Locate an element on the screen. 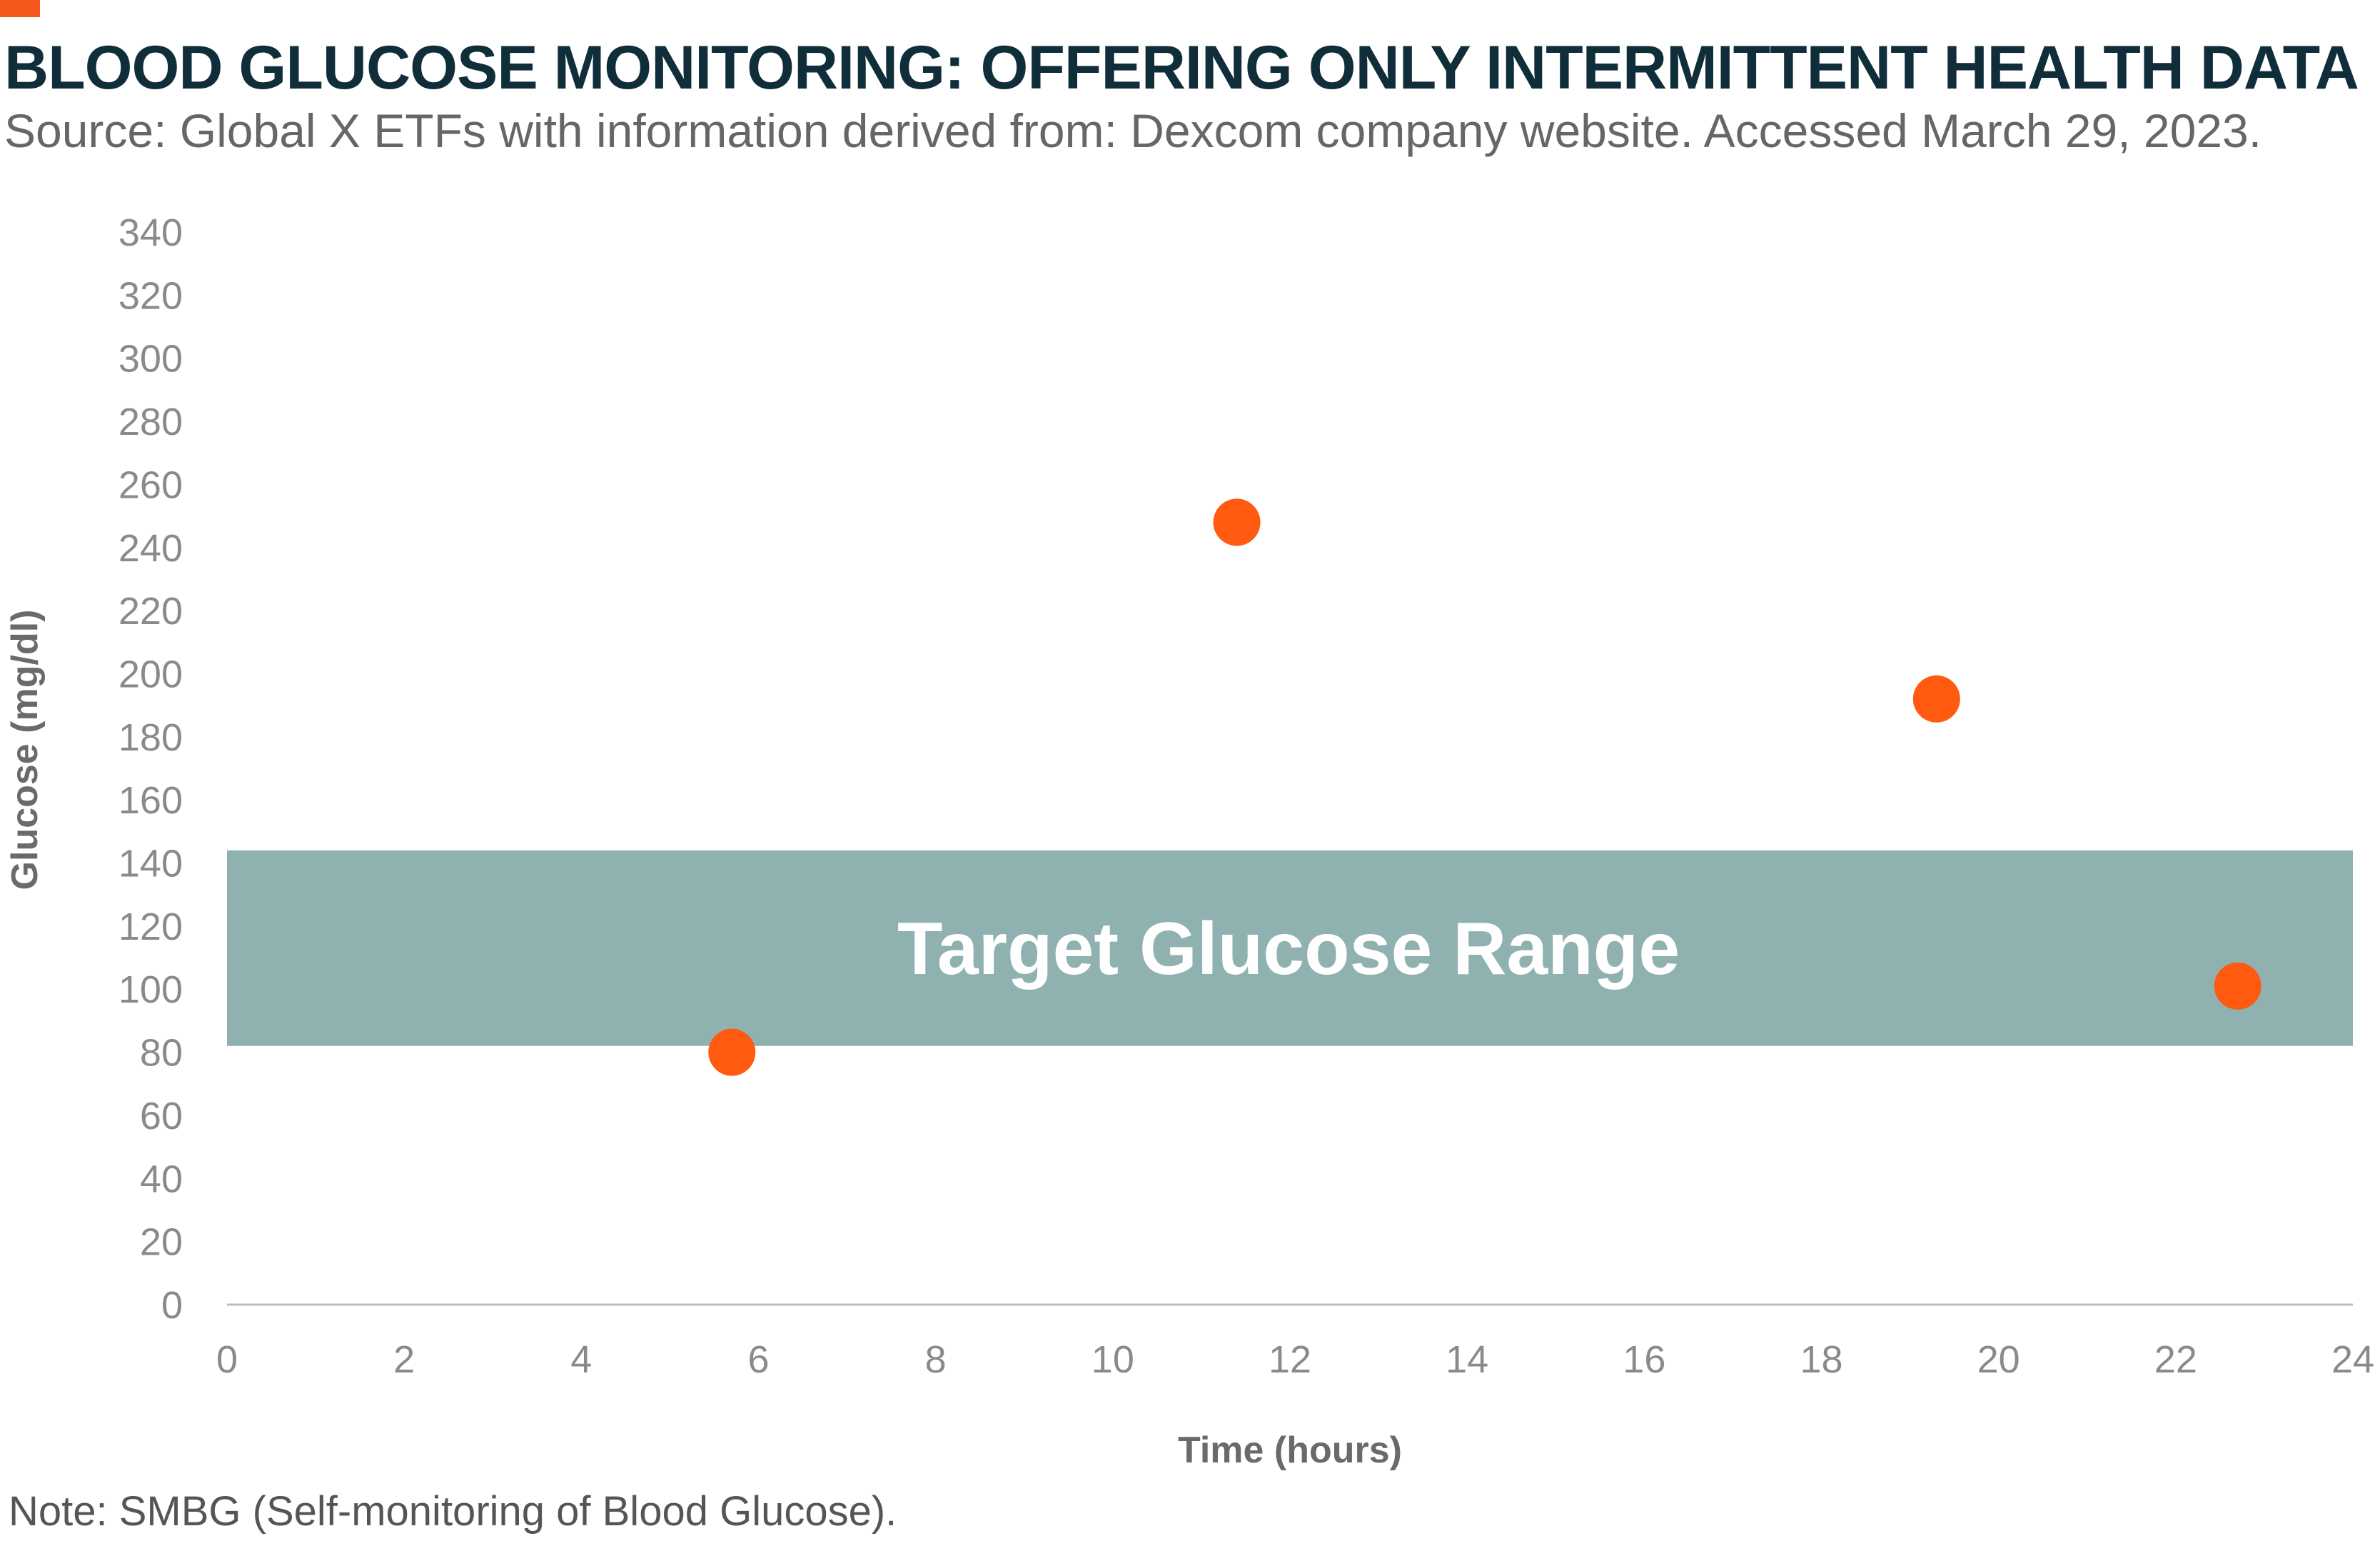  y-tick-label: 80 is located at coordinates (161, 1053).